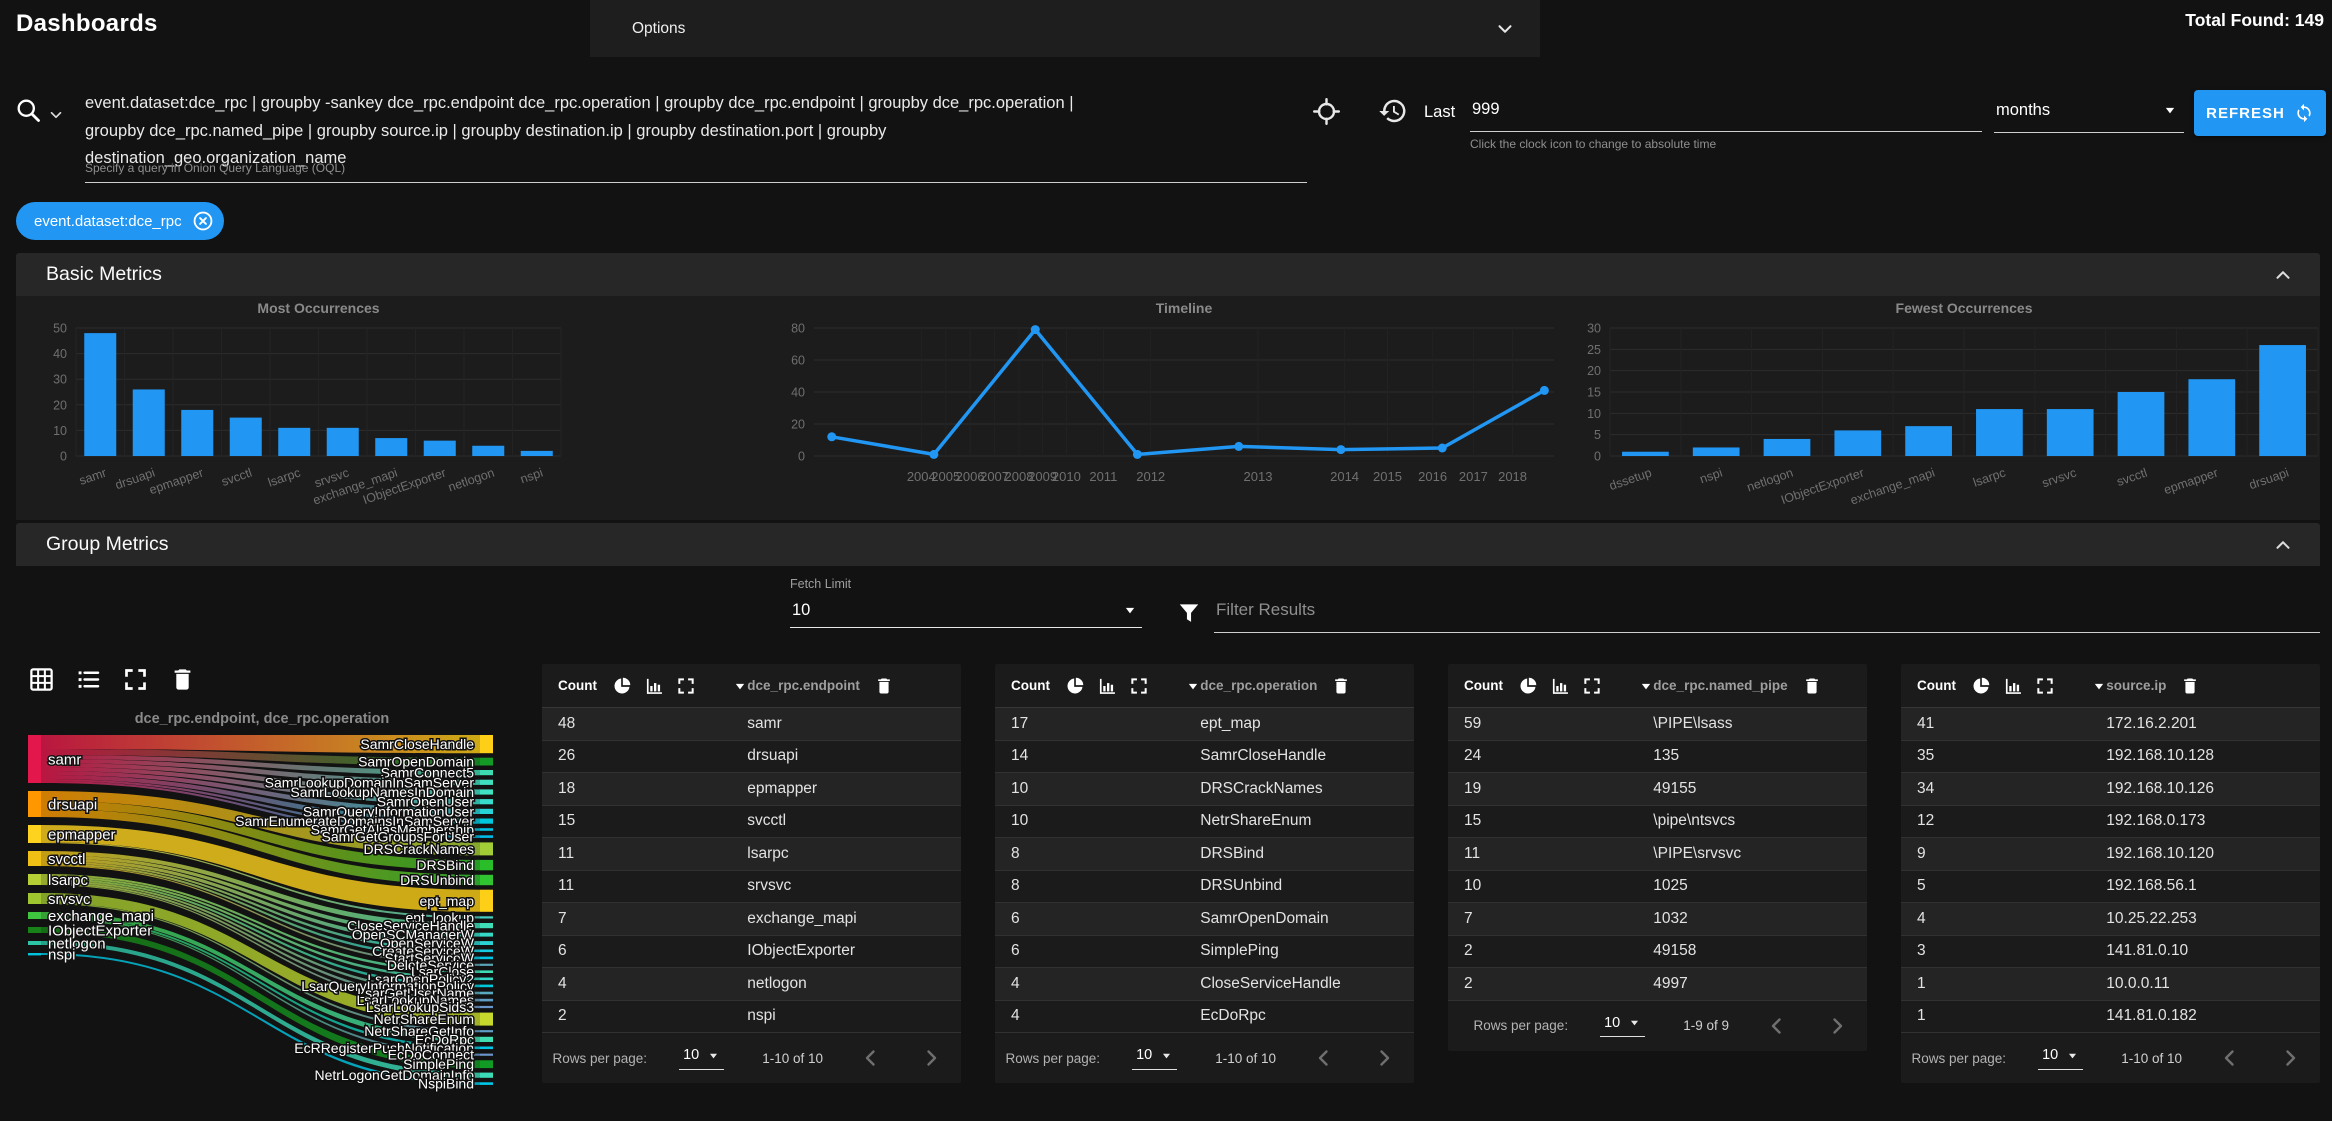 The image size is (2332, 1121). I want to click on table-row: 6 SamrOpenDomain, so click(1204, 919).